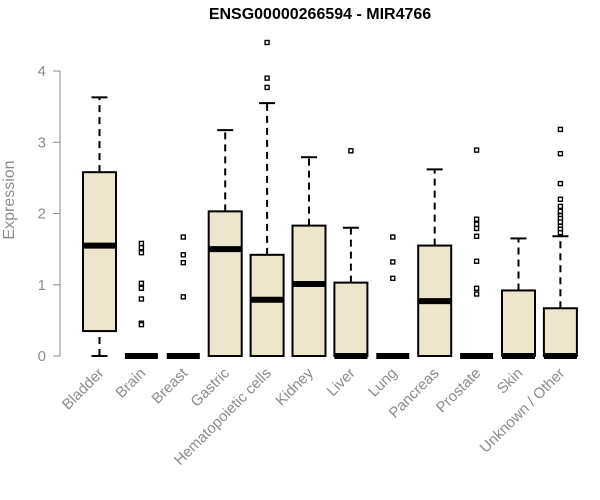 Image resolution: width=600 pixels, height=500 pixels. Describe the element at coordinates (383, 383) in the screenshot. I see `x-tick-label-lung: Lung` at that location.